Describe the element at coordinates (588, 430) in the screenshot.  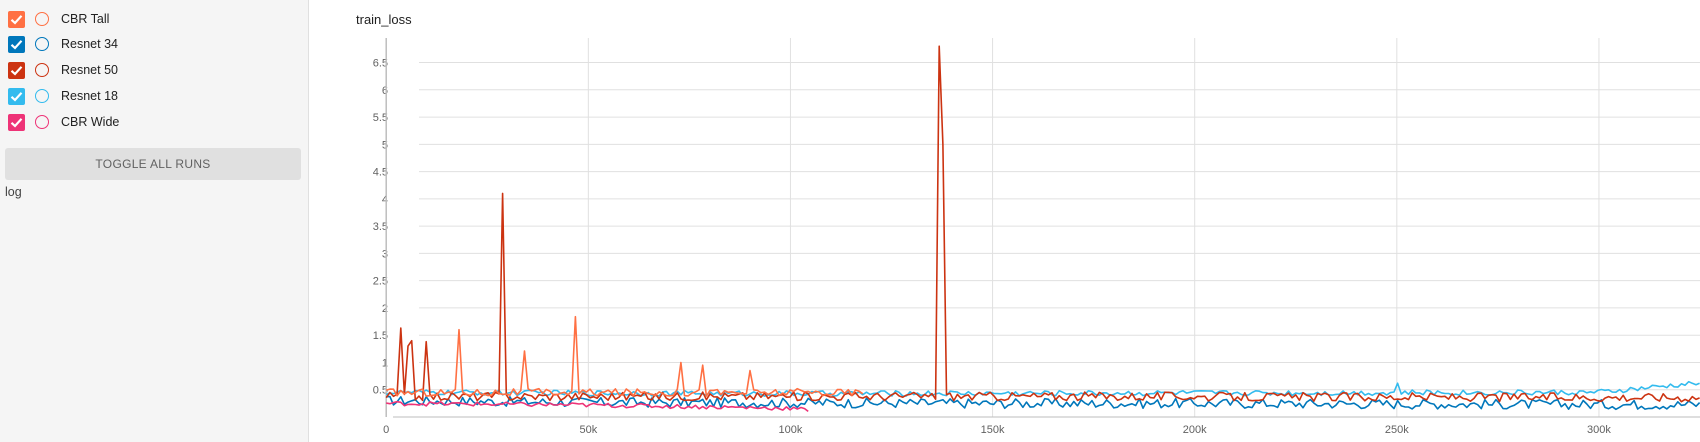
I see `x-tick-label: 50k` at that location.